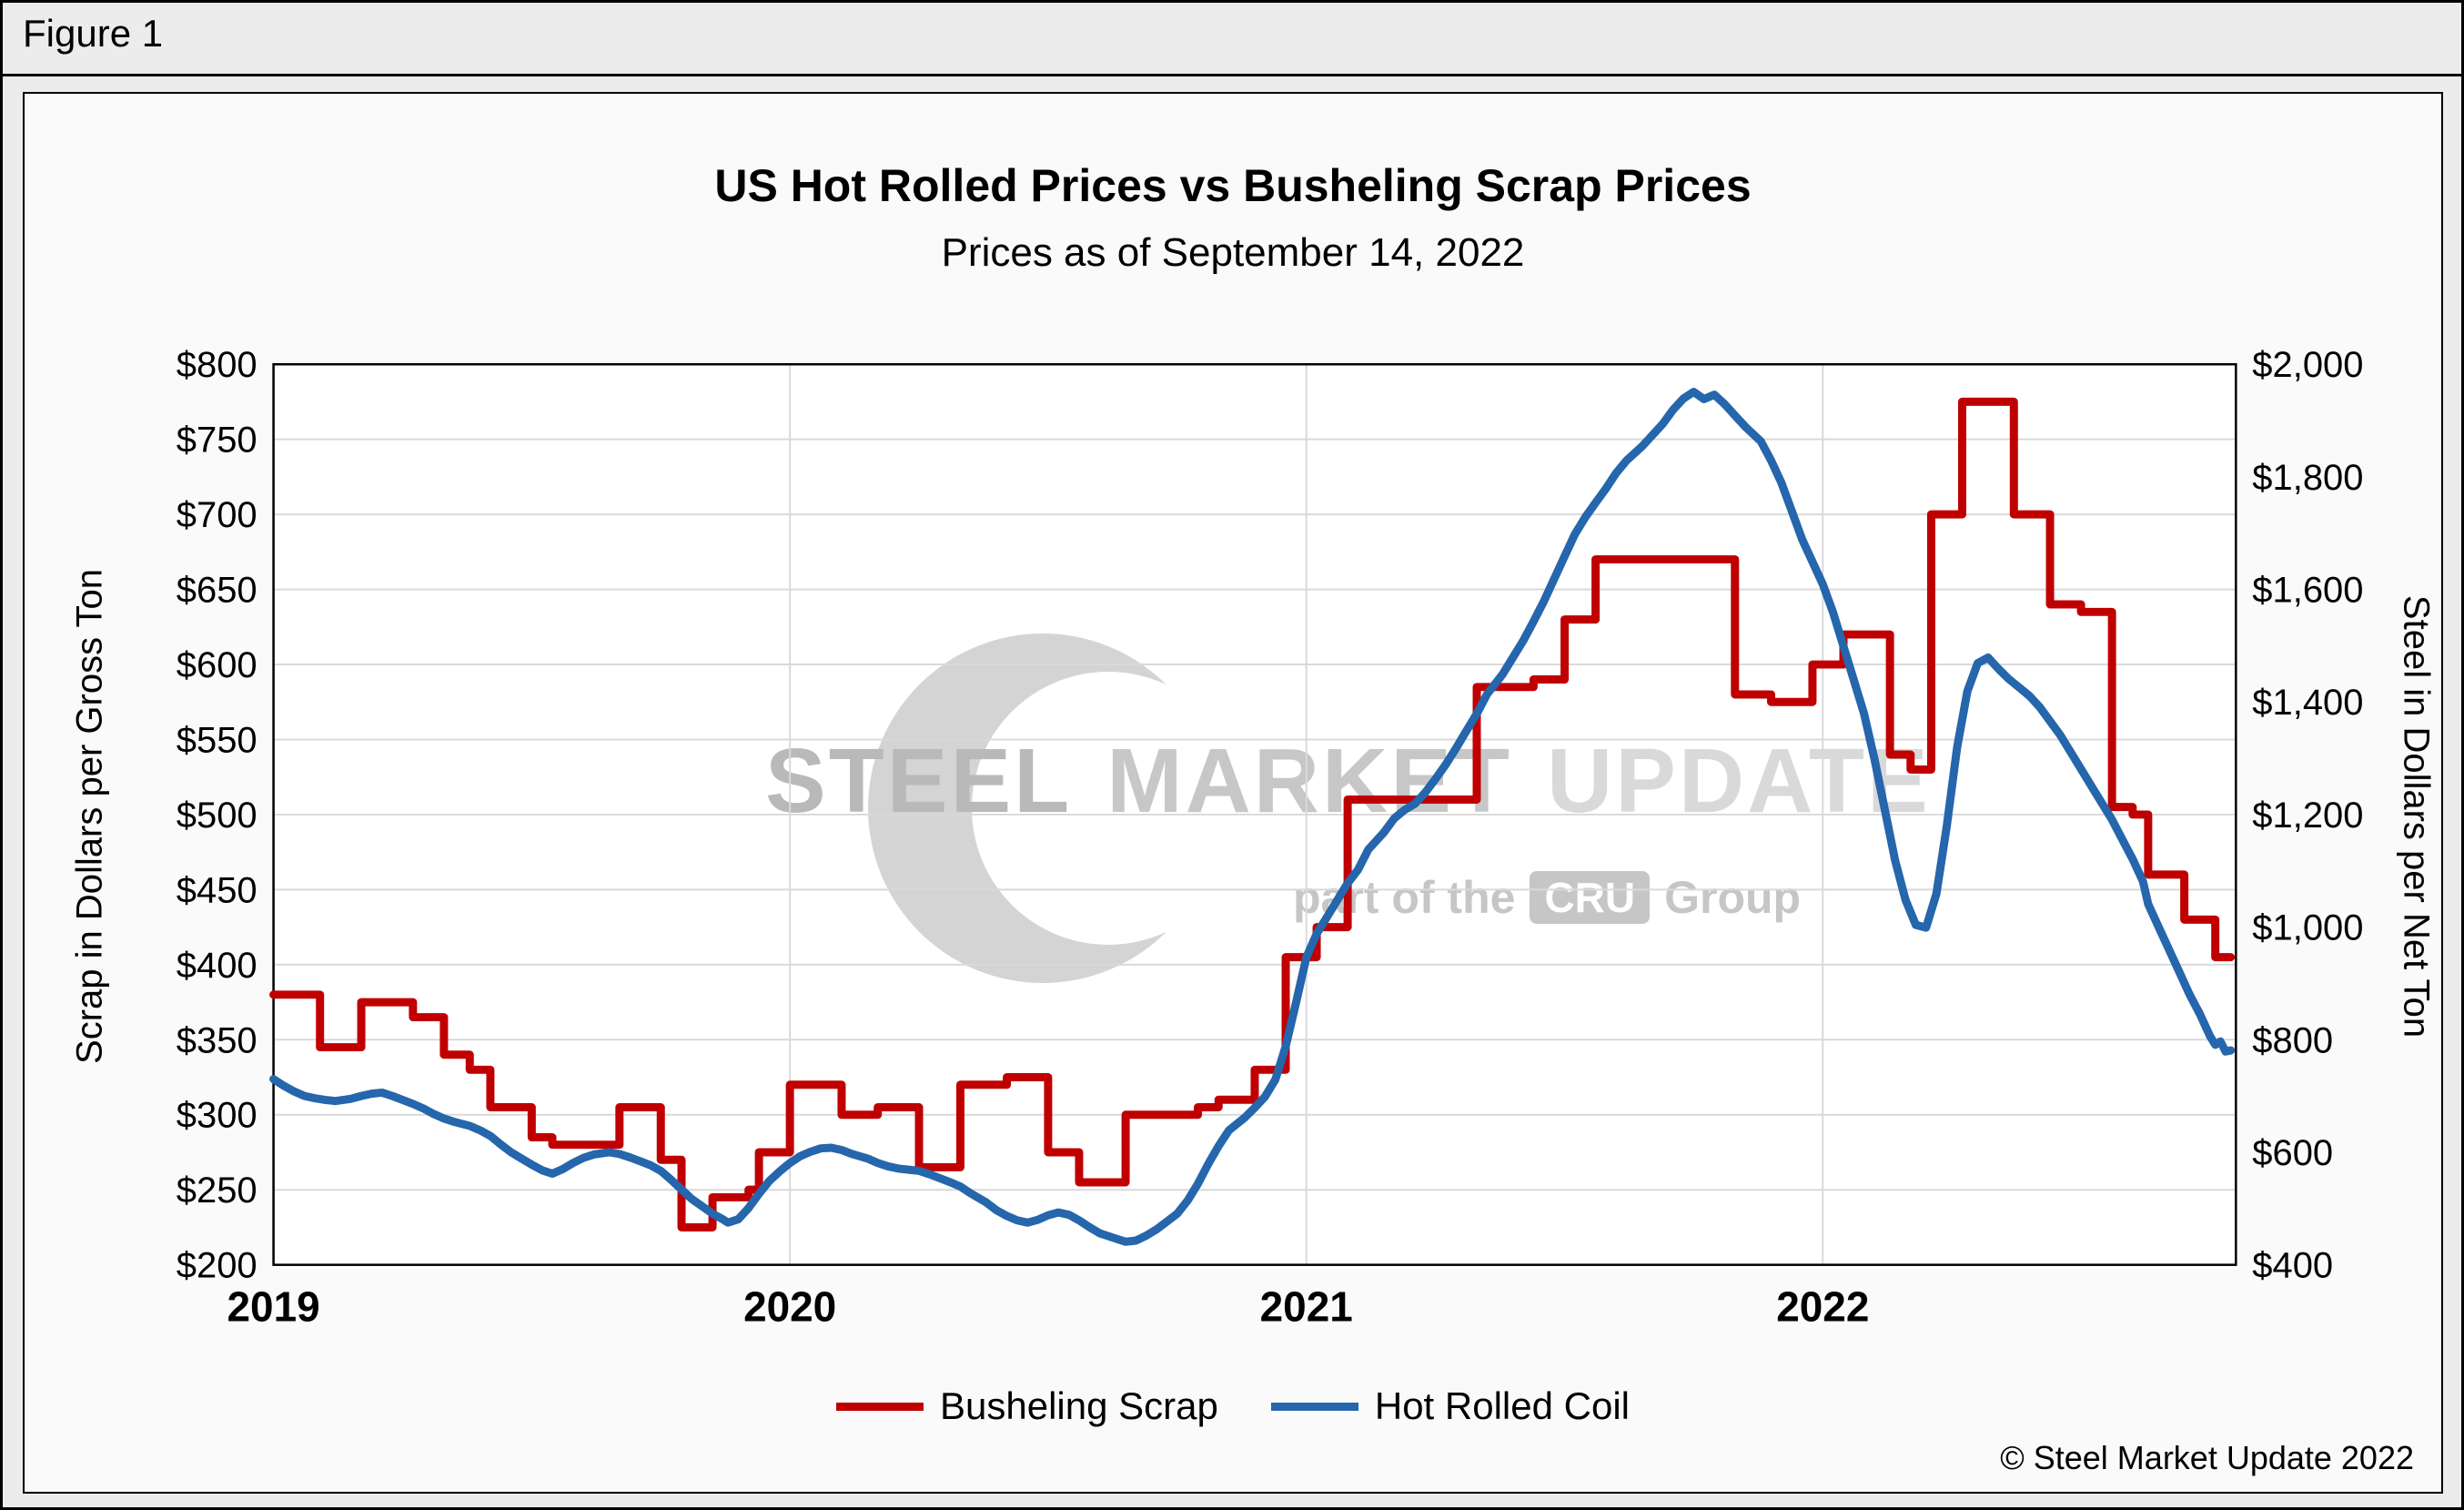 This screenshot has width=2464, height=1510. What do you see at coordinates (217, 816) in the screenshot?
I see `left-axis-tick-label: $500` at bounding box center [217, 816].